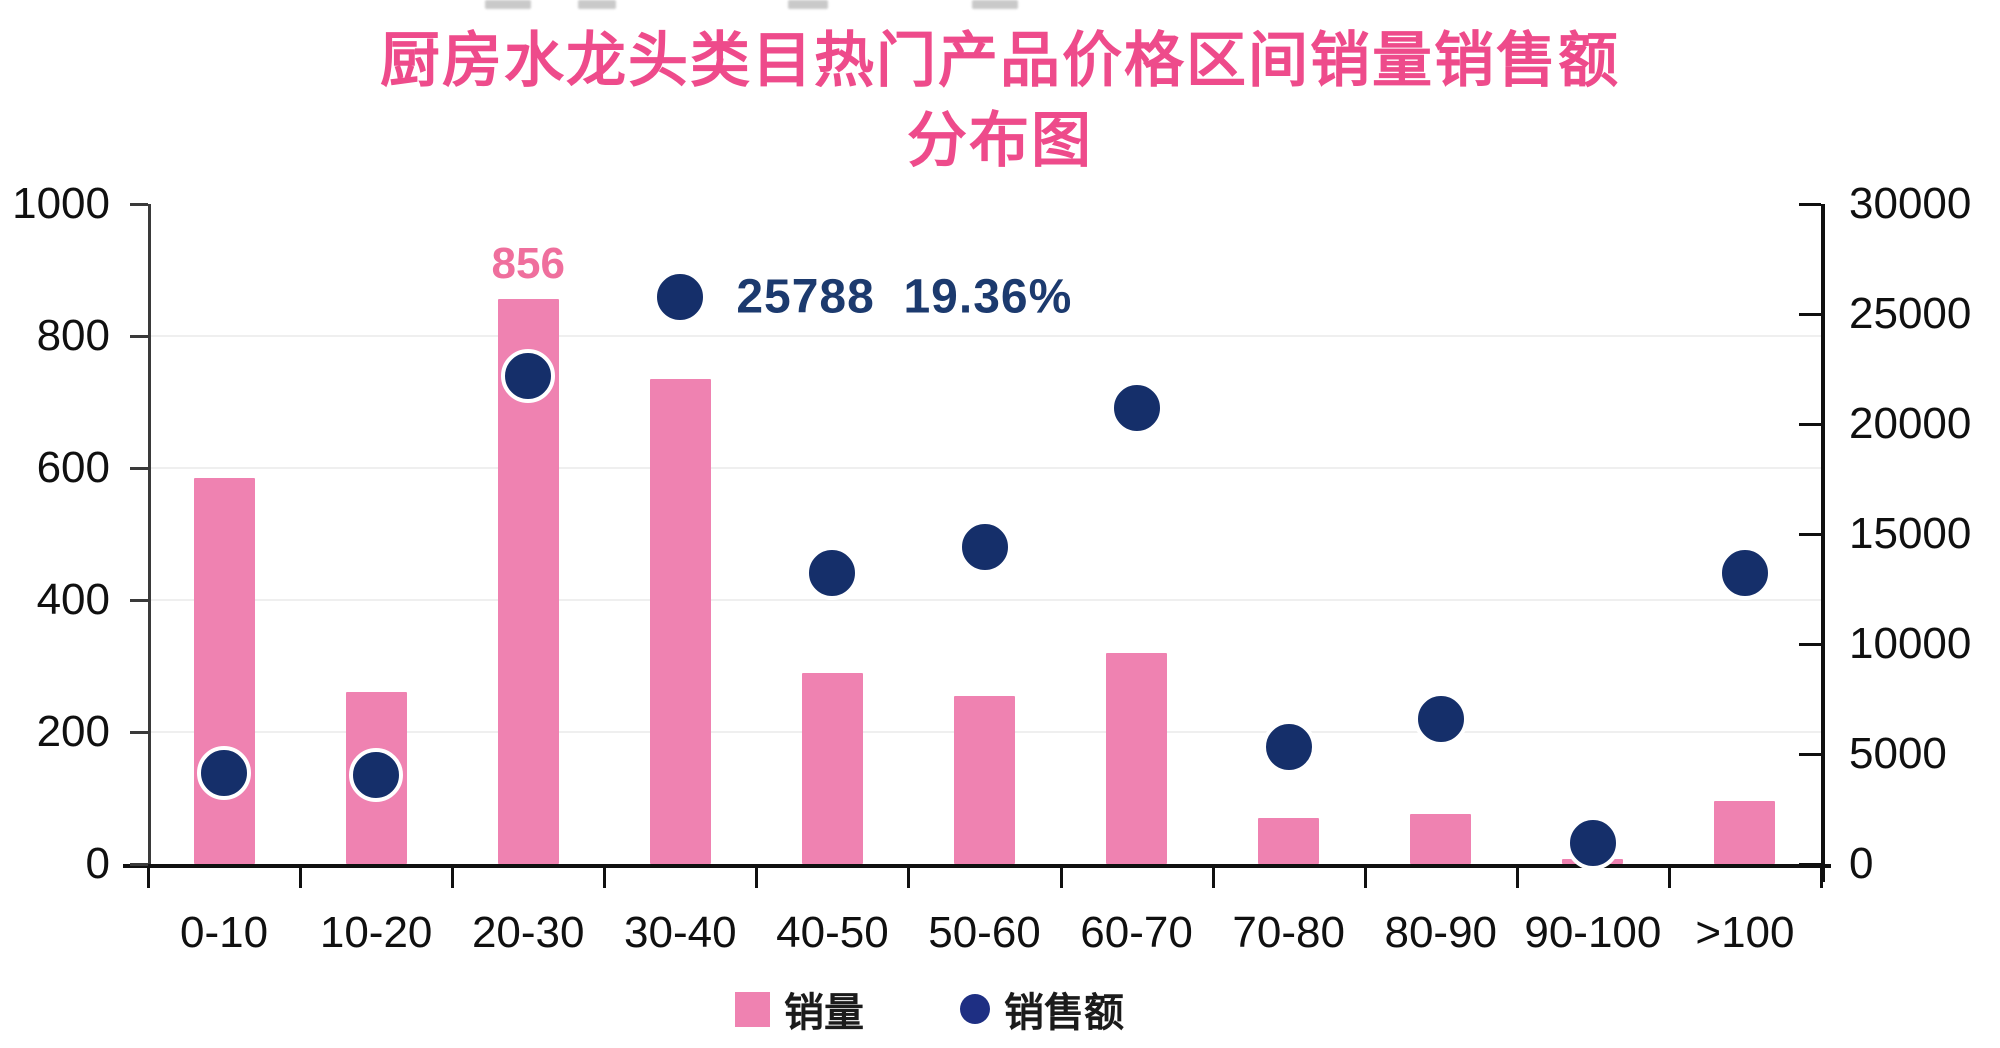 This screenshot has width=2000, height=1048. I want to click on y-axis-left-tick-label: 800, so click(73, 335).